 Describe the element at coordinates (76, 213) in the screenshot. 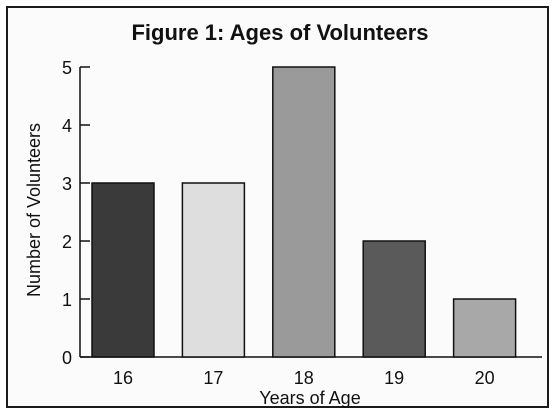

I see `y-tick-labels: 0 1 2 3 4 5` at that location.